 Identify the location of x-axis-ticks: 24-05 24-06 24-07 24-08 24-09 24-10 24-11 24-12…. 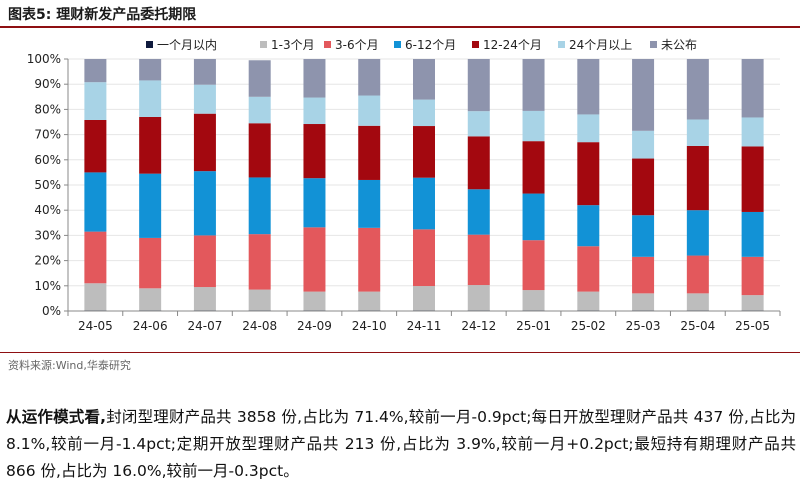
(424, 322).